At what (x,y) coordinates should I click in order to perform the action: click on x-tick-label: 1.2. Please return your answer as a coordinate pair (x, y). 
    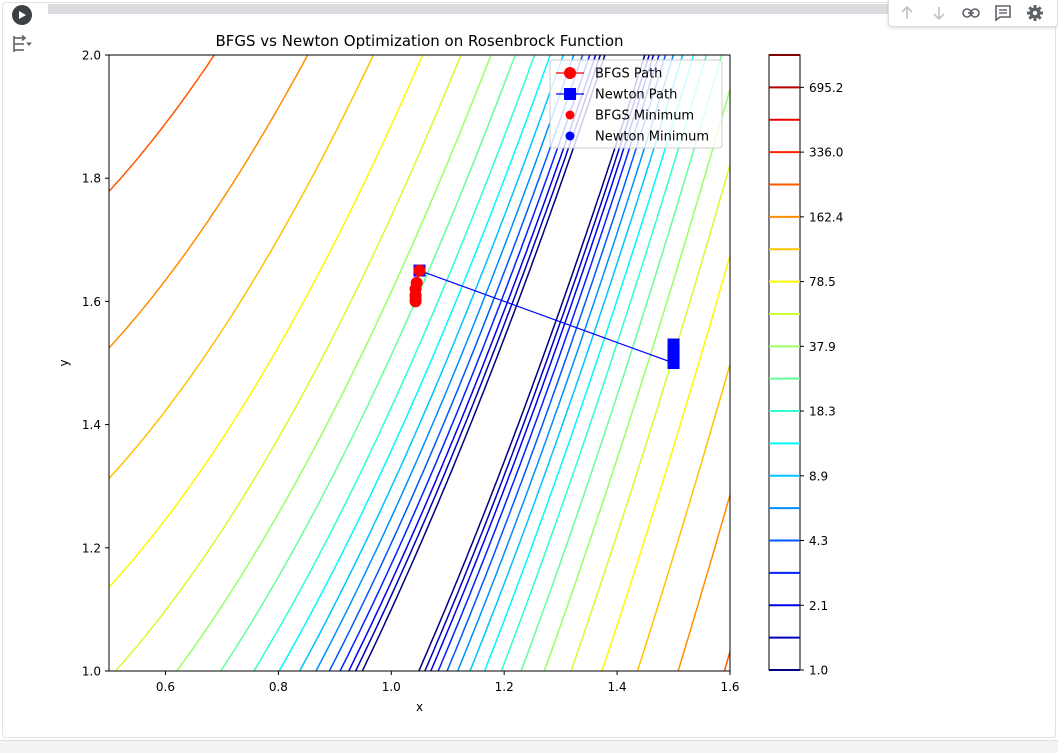
    Looking at the image, I should click on (504, 687).